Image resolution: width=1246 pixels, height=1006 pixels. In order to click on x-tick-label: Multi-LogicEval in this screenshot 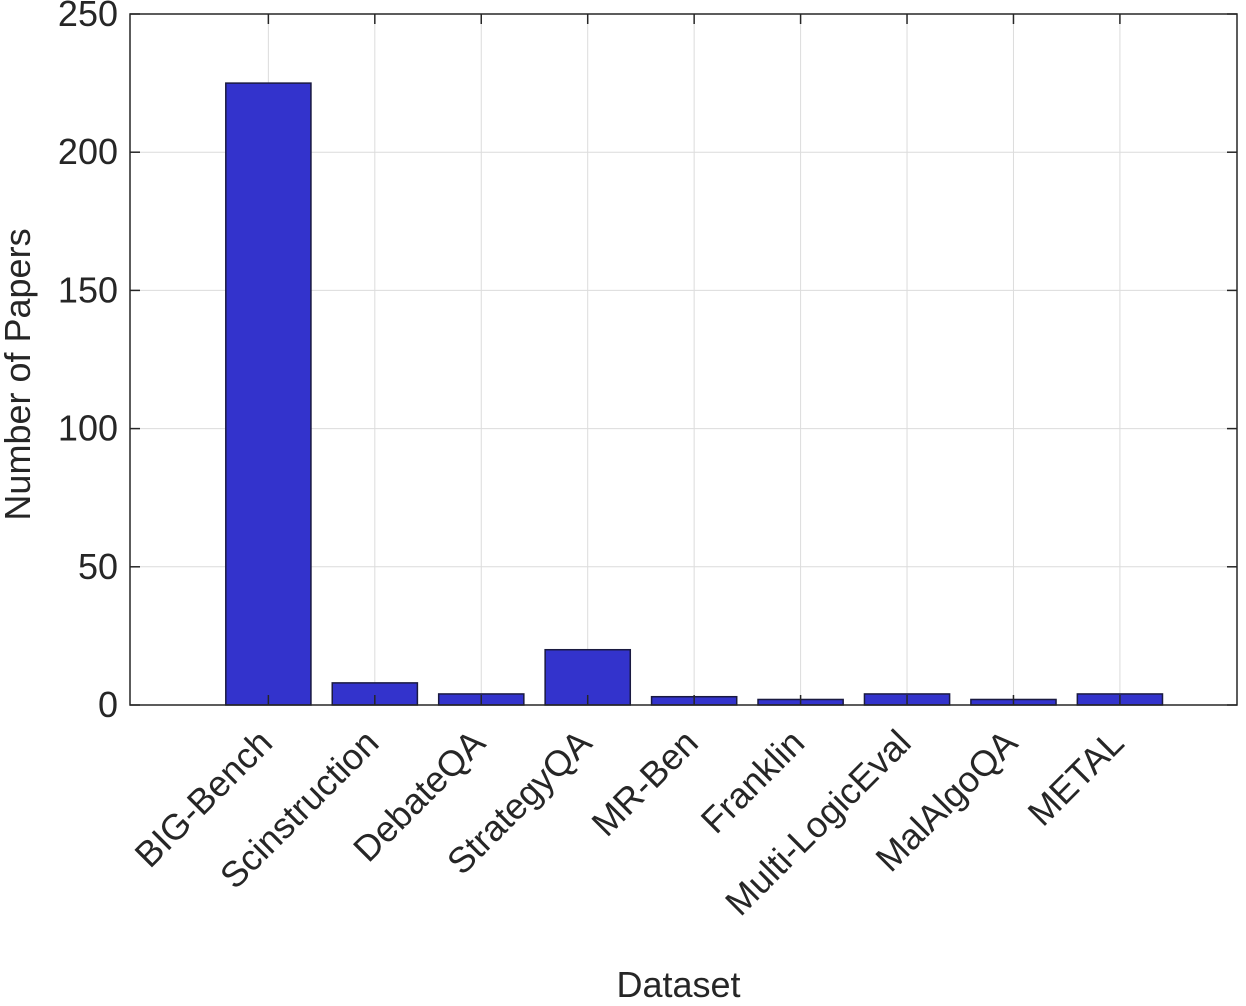, I will do `click(818, 823)`.